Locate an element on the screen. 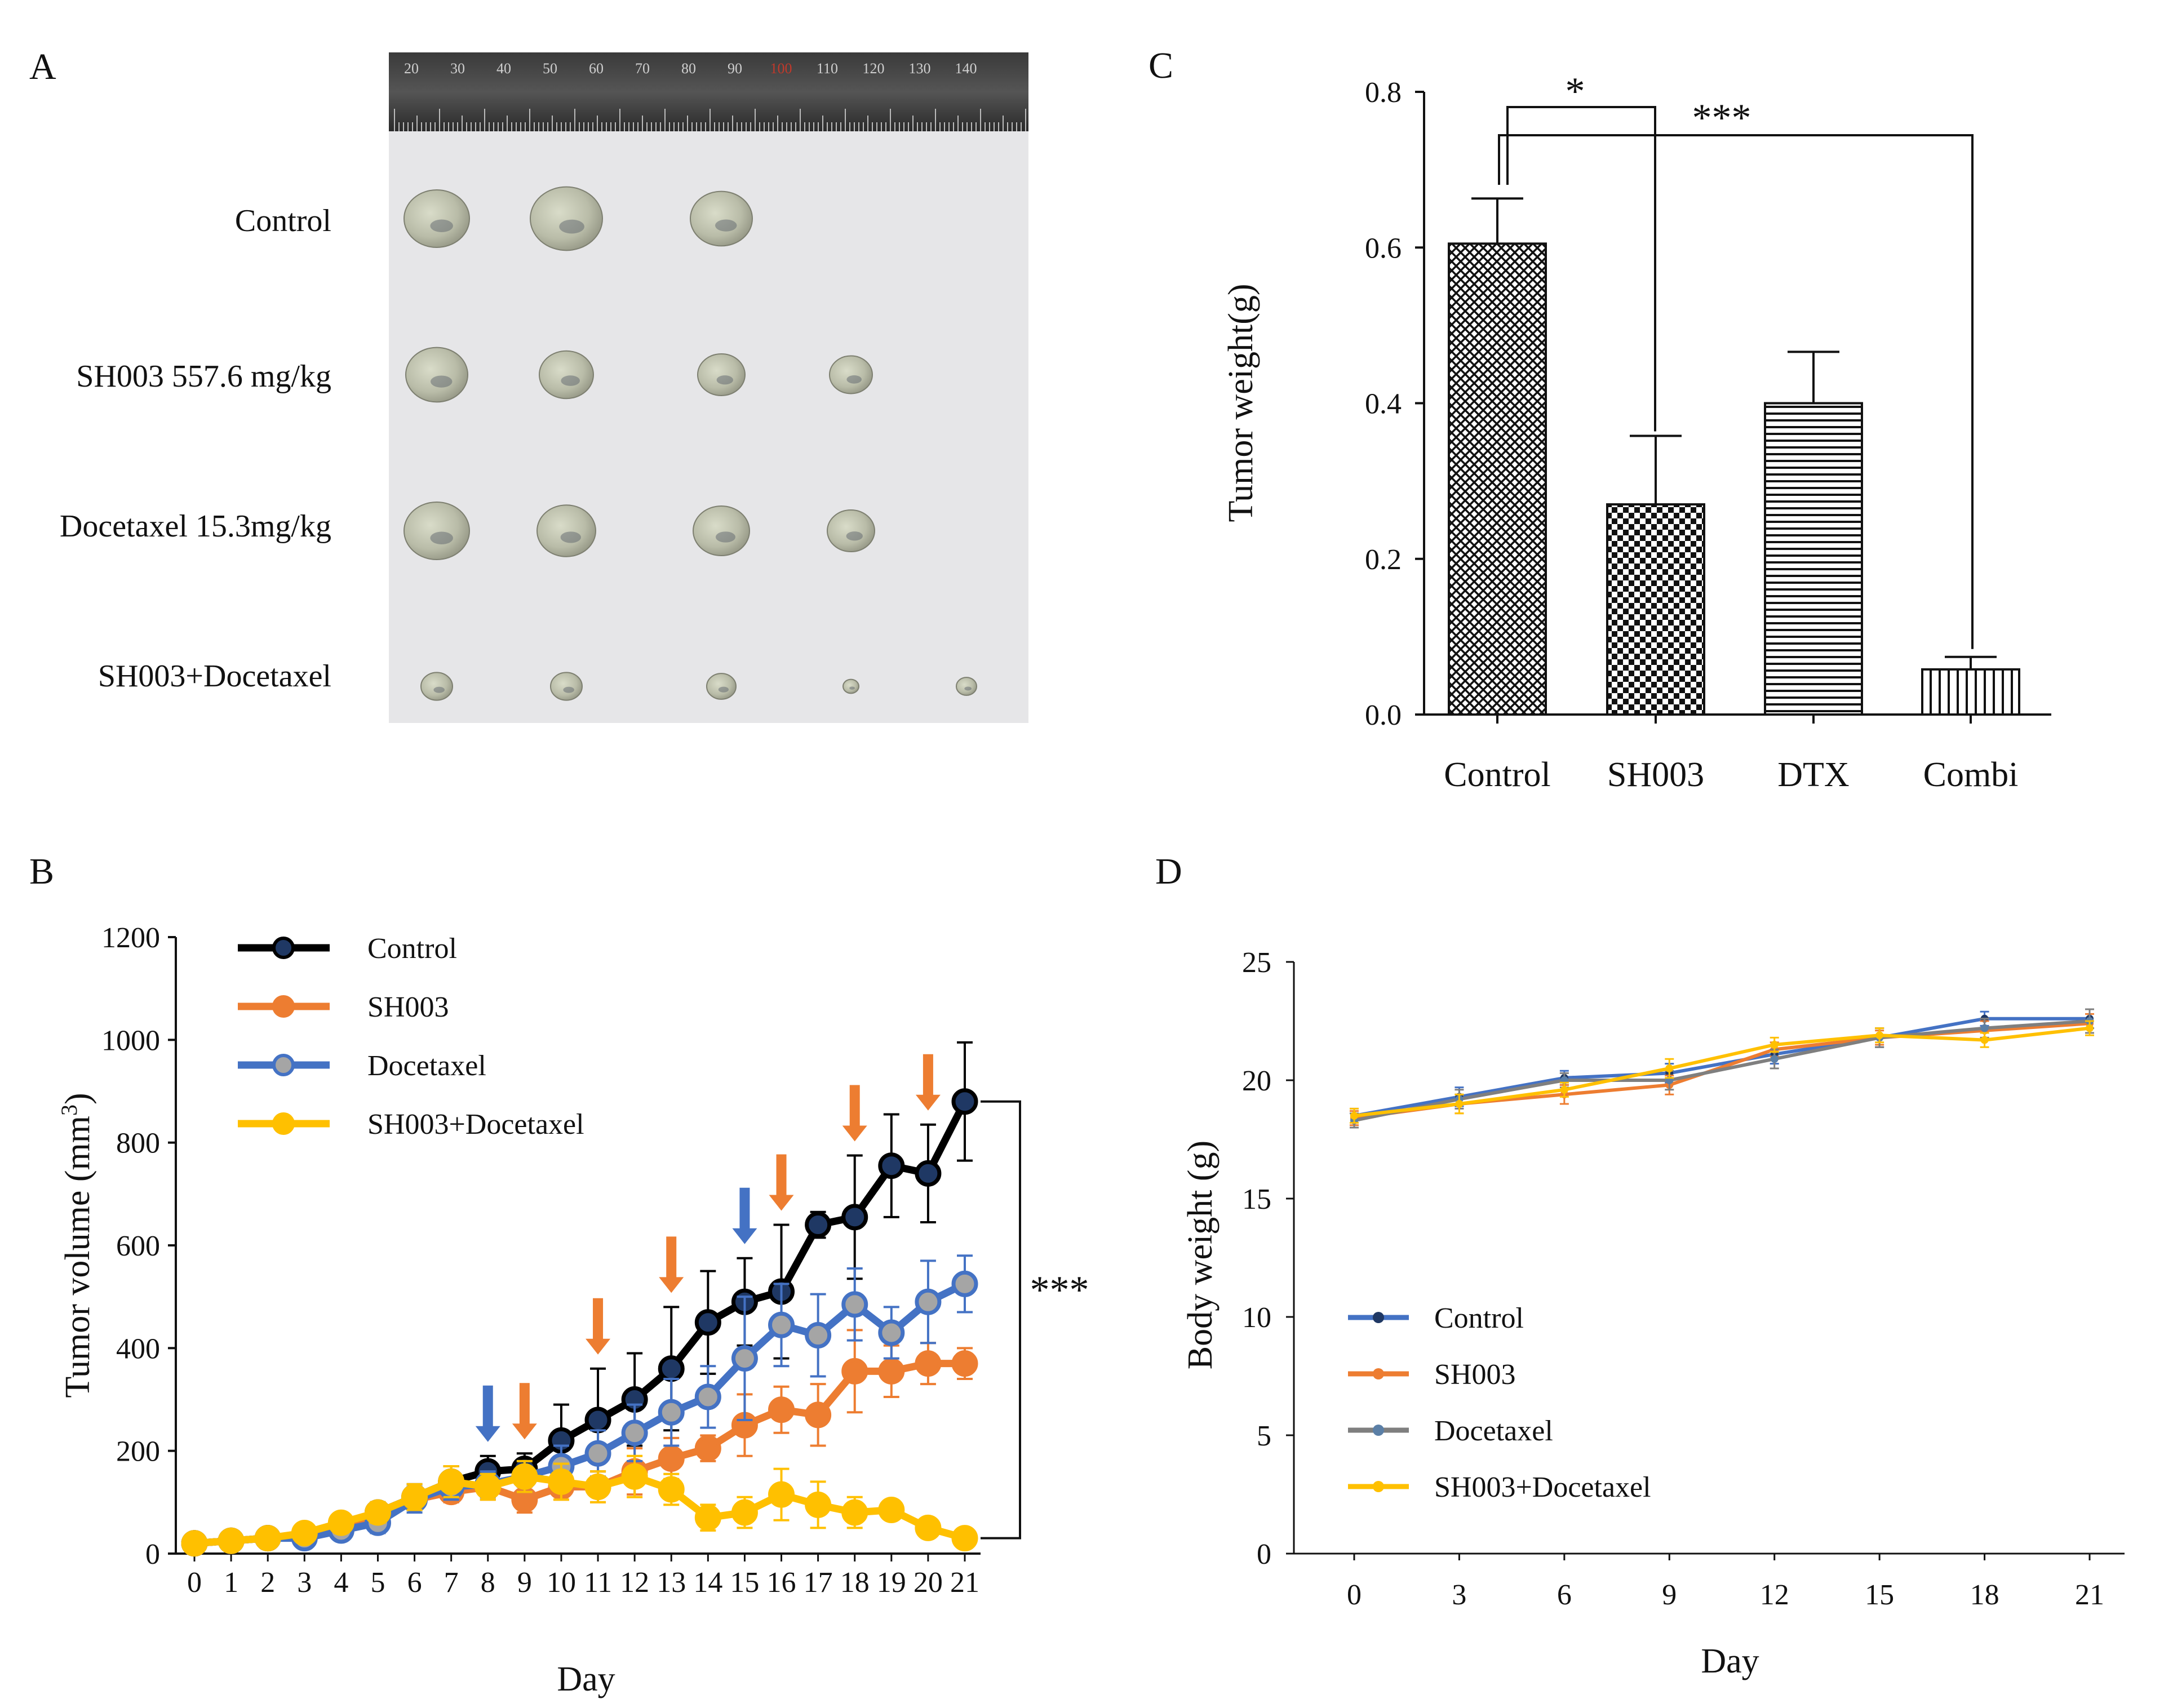  series-docetaxel is located at coordinates (1722, 1068).